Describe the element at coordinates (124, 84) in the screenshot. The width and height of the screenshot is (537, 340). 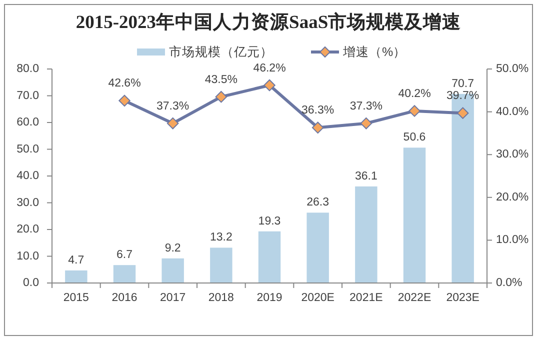
I see `data-label: 42.6%` at that location.